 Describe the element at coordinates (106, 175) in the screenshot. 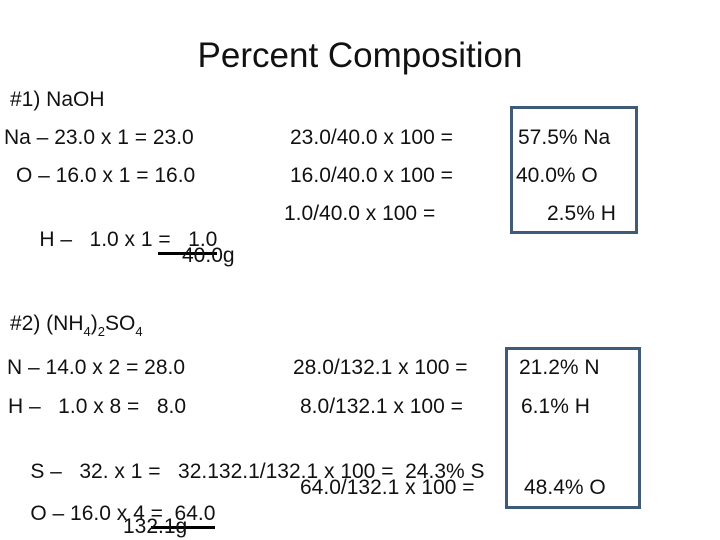

I see `p1-o-equation: O – 16.0 x 1 = 16.0` at that location.